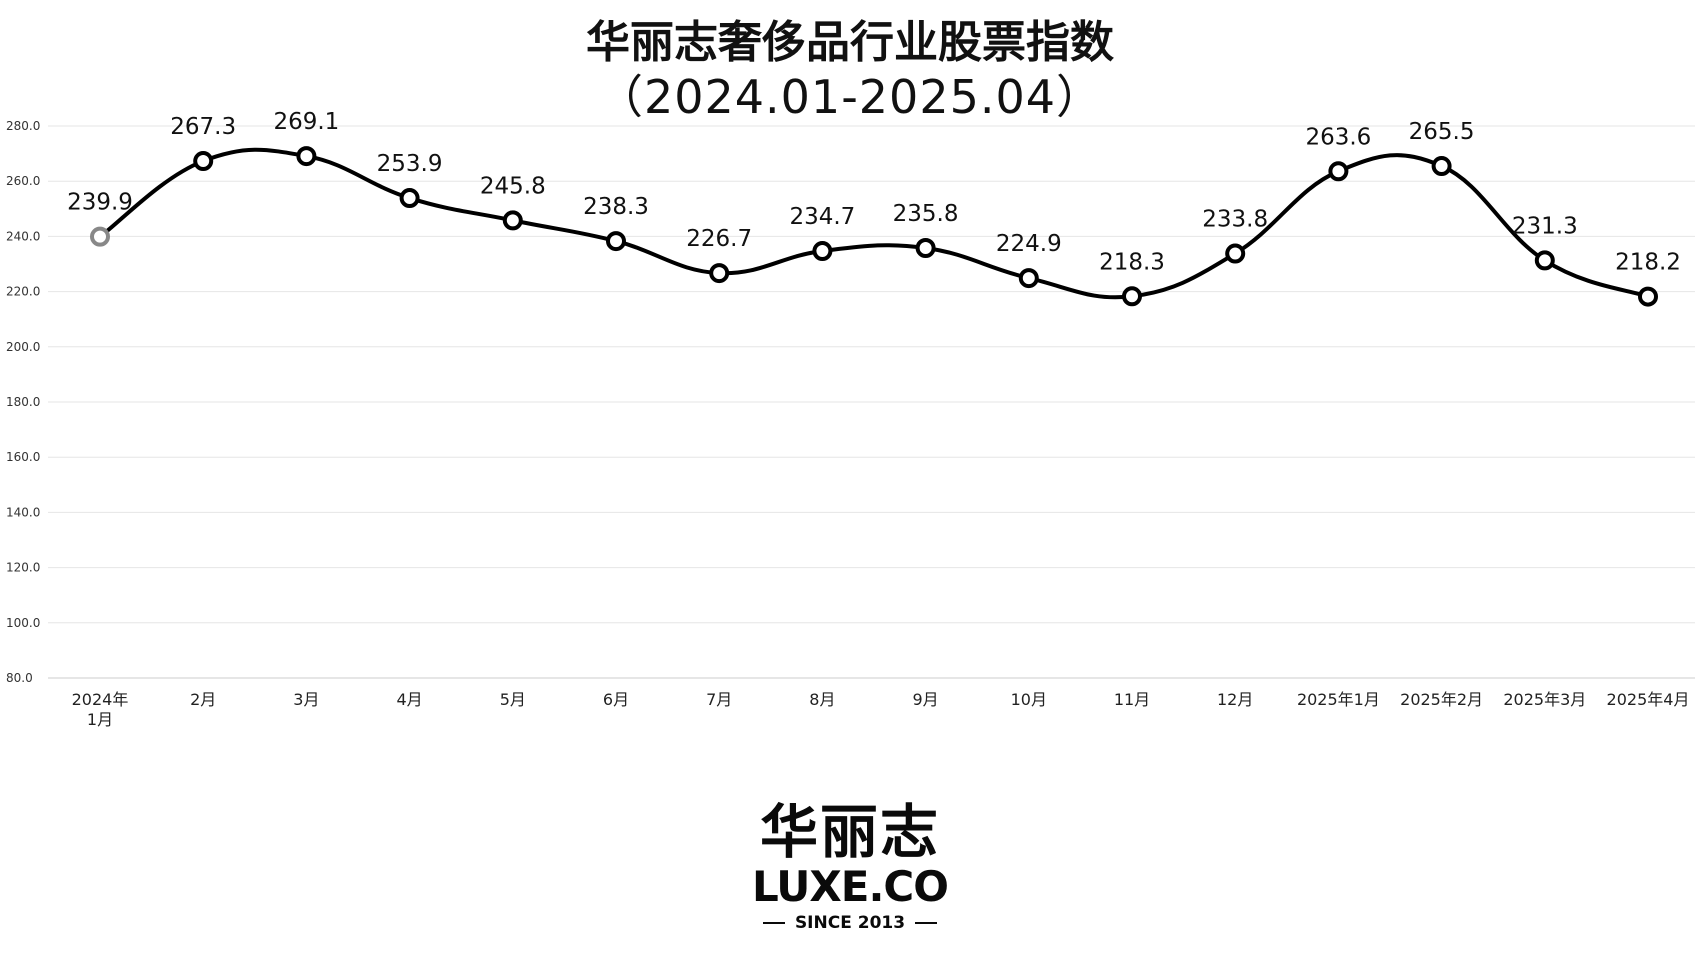  I want to click on x-tick-label: 6月, so click(616, 699).